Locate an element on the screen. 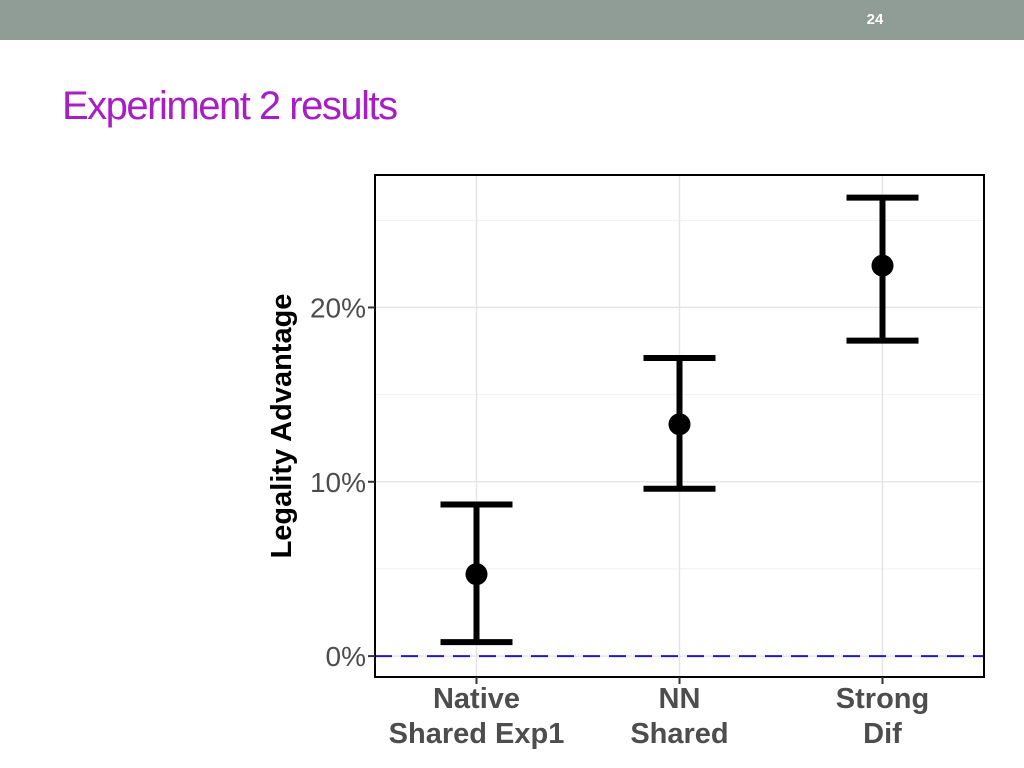  x-tick-label: Shared is located at coordinates (679, 734).